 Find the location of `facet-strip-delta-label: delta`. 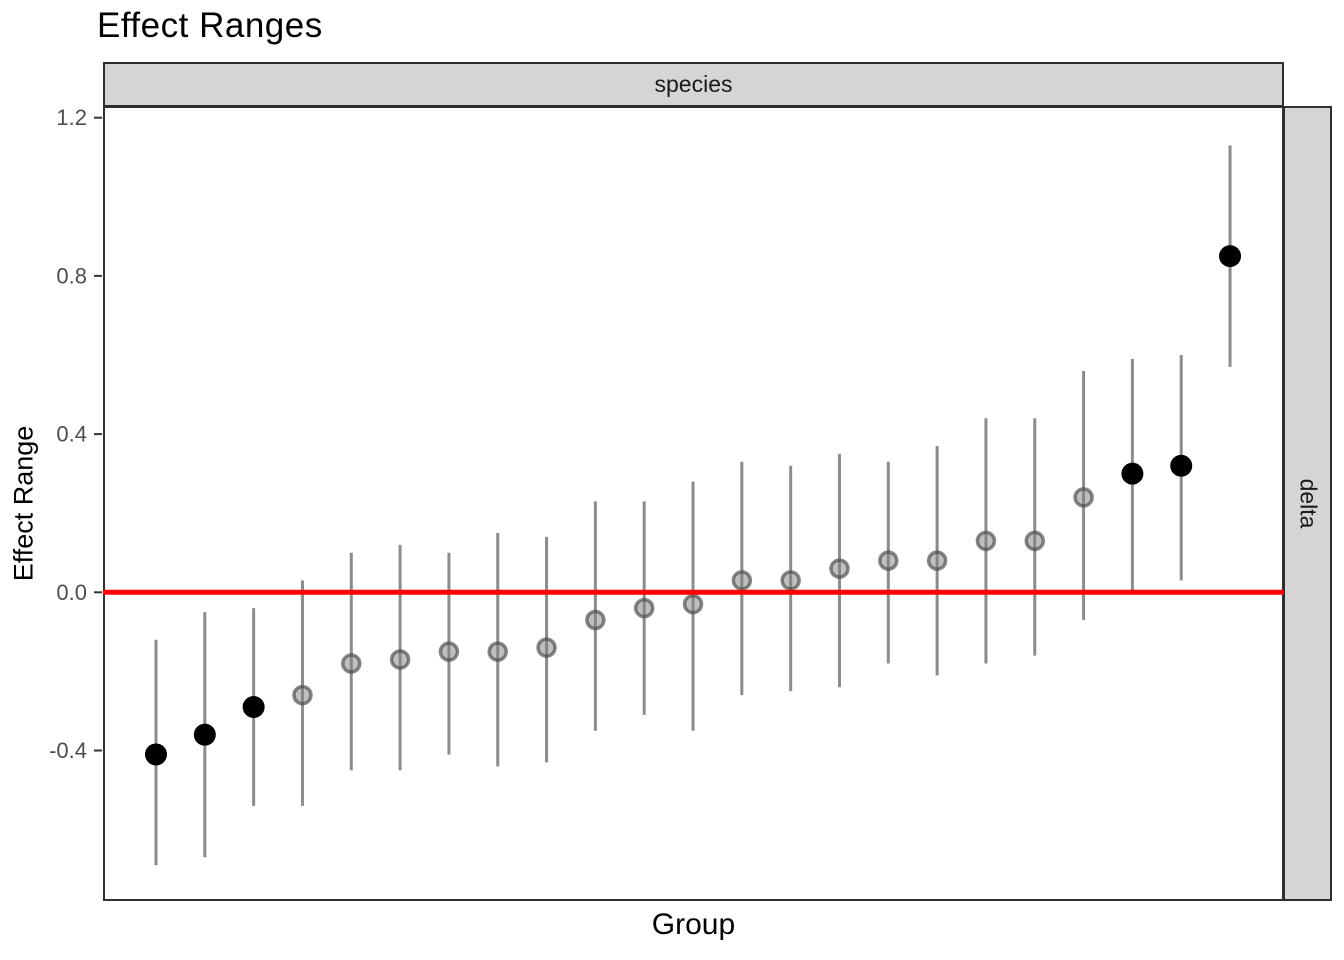

facet-strip-delta-label: delta is located at coordinates (1308, 503).